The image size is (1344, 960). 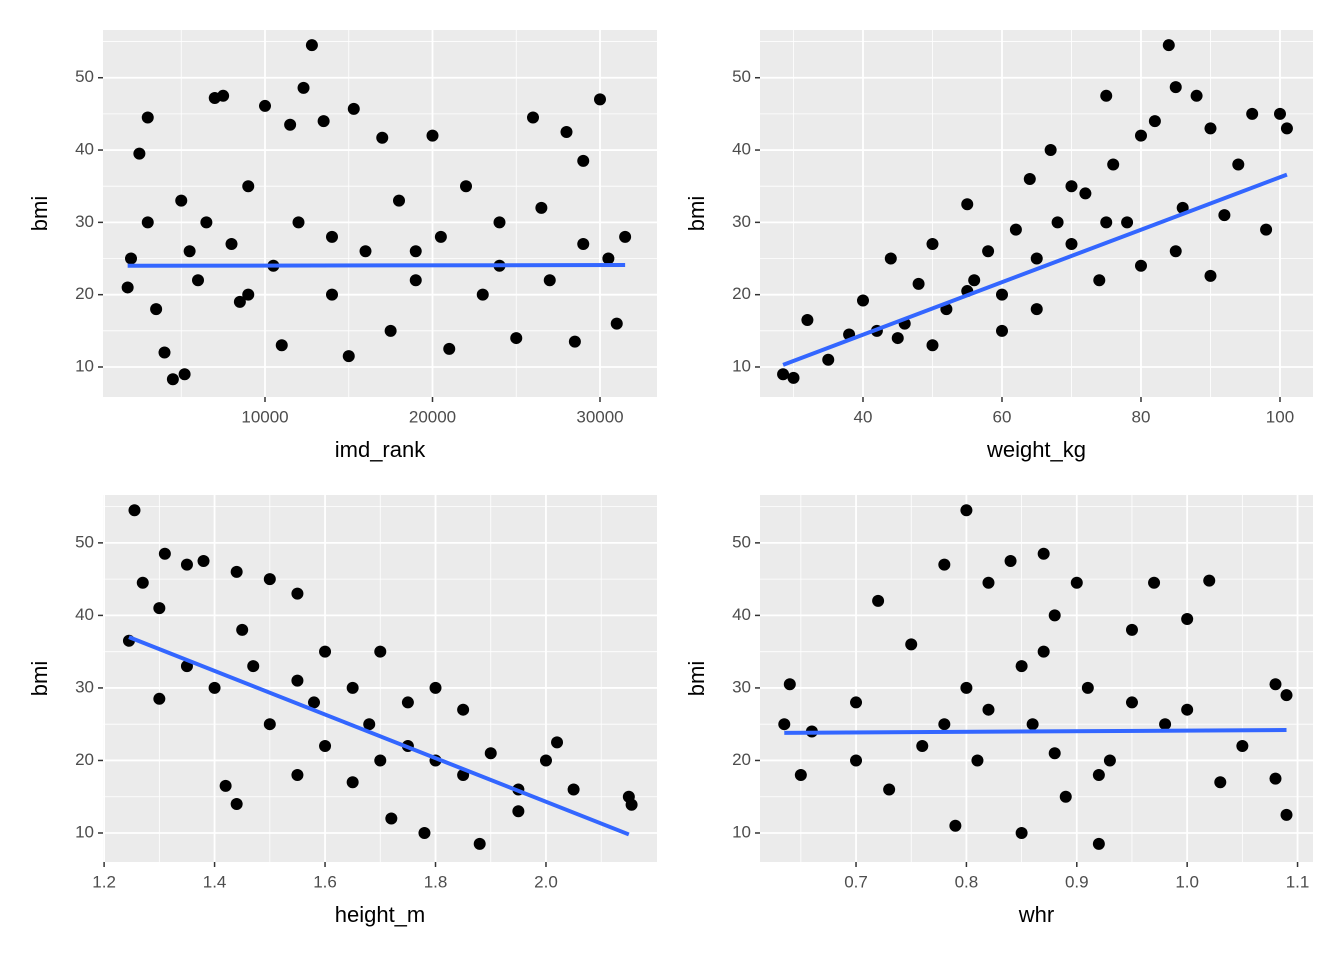 What do you see at coordinates (1002, 416) in the screenshot?
I see `x-tick-label: 60` at bounding box center [1002, 416].